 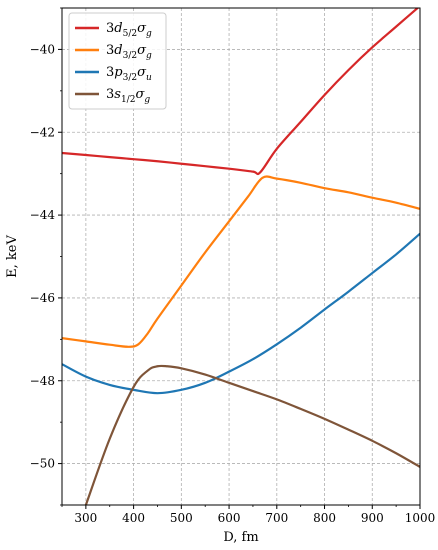 I want to click on x-tick-label: 700, so click(x=276, y=518).